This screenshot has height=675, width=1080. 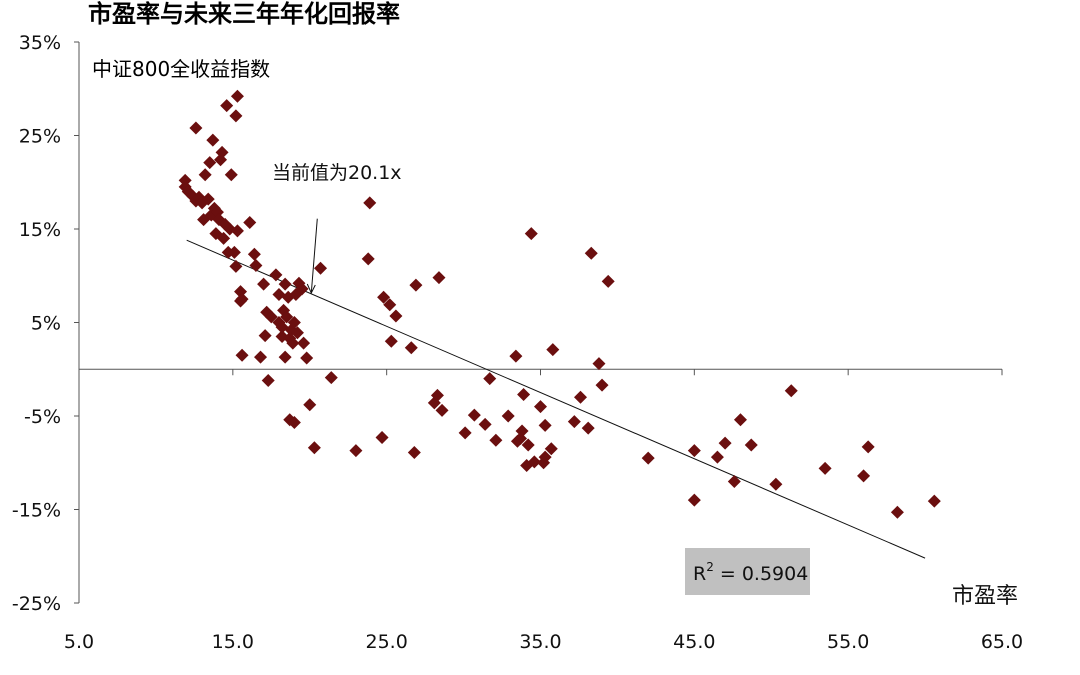 I want to click on y-tick-label: 15%, so click(x=40, y=230).